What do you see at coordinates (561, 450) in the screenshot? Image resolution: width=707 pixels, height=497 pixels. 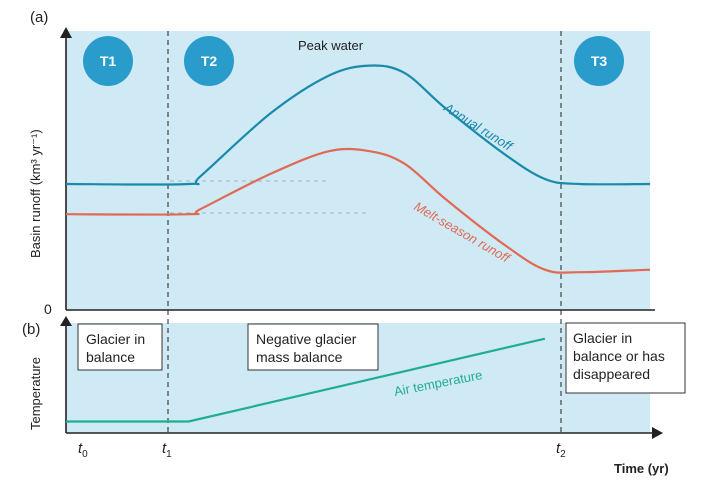 I see `x-tick-t2: t2` at bounding box center [561, 450].